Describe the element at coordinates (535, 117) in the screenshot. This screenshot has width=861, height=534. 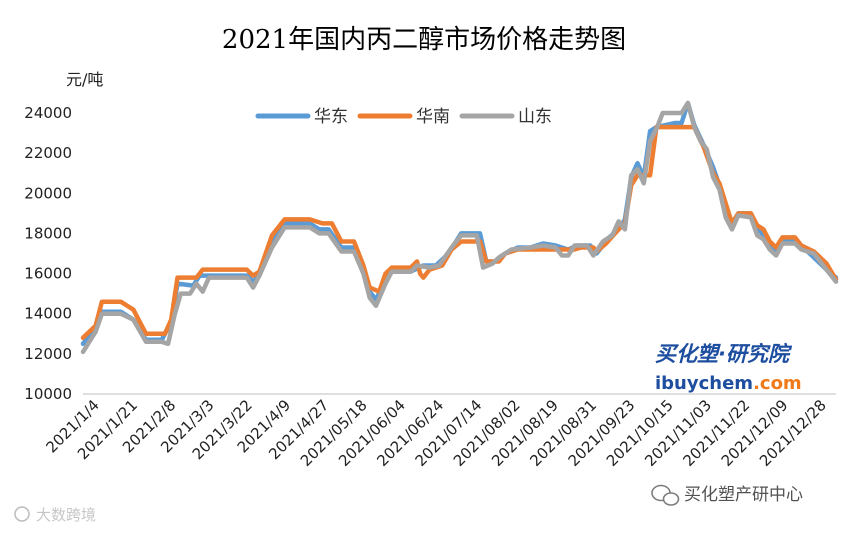
I see `legend-label: 山东` at that location.